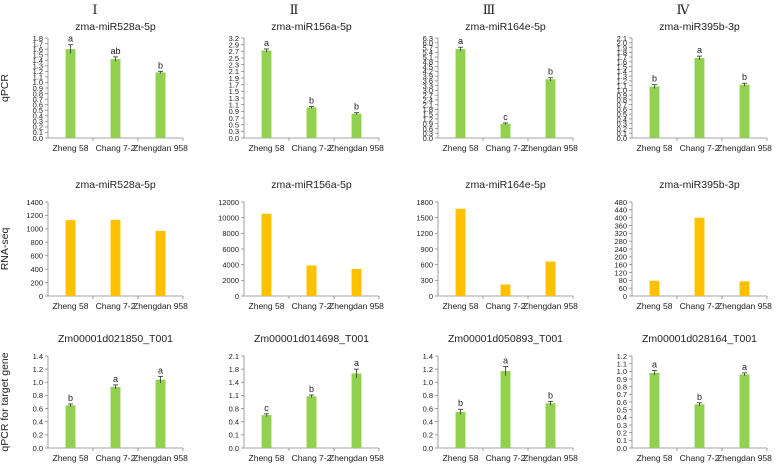  What do you see at coordinates (424, 233) in the screenshot?
I see `y-tick-label: 1200` at bounding box center [424, 233].